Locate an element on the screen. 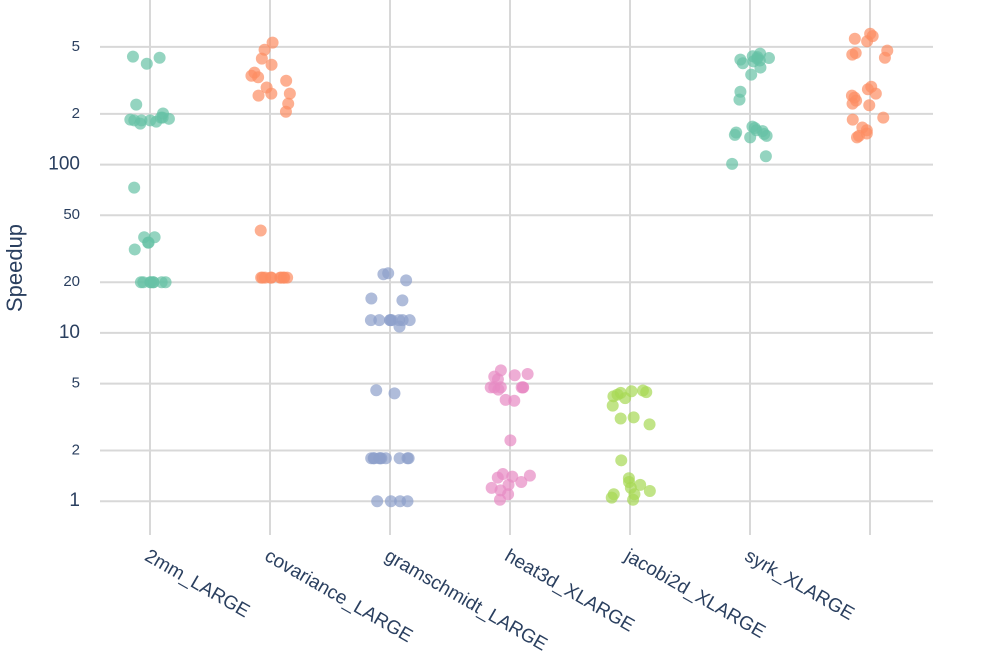 The height and width of the screenshot is (659, 997). x-tick-label: syrk_XLARGE is located at coordinates (799, 584).